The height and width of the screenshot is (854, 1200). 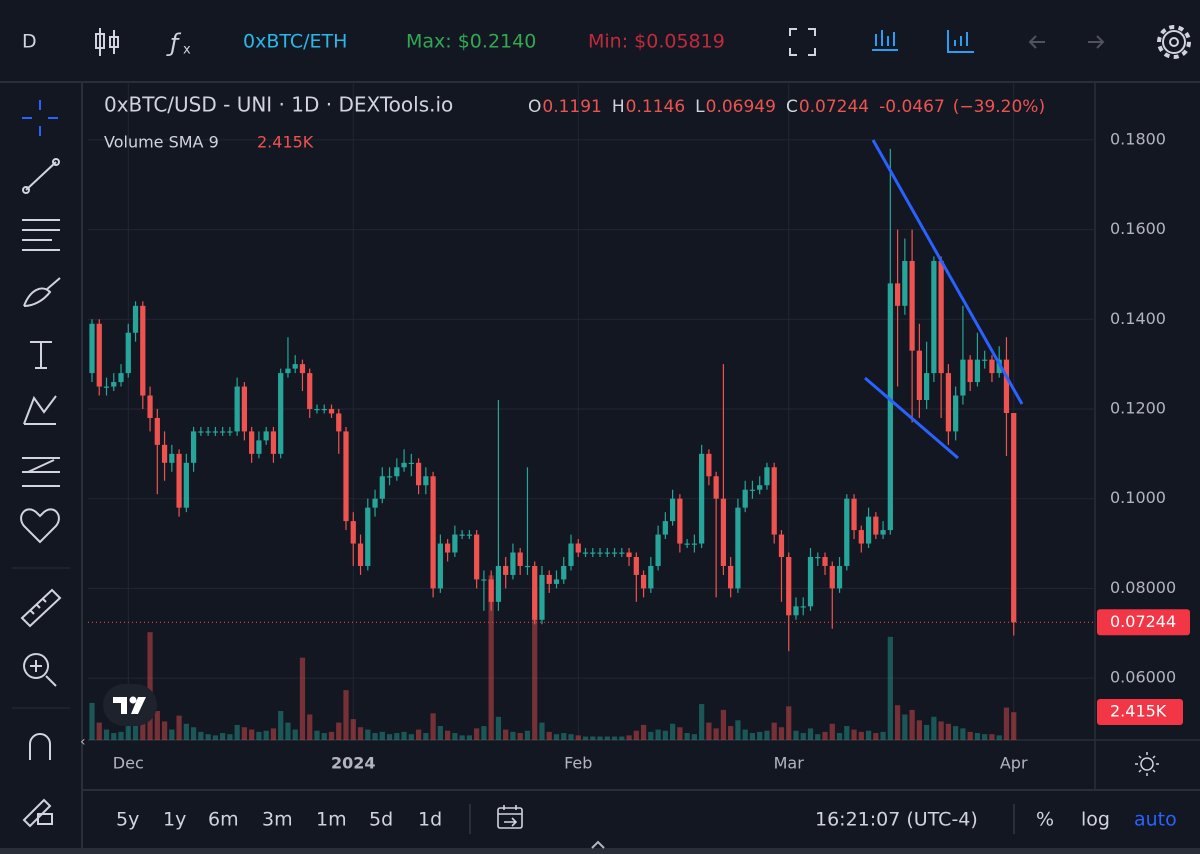 What do you see at coordinates (83, 742) in the screenshot?
I see `collapse-arrow: ‹` at bounding box center [83, 742].